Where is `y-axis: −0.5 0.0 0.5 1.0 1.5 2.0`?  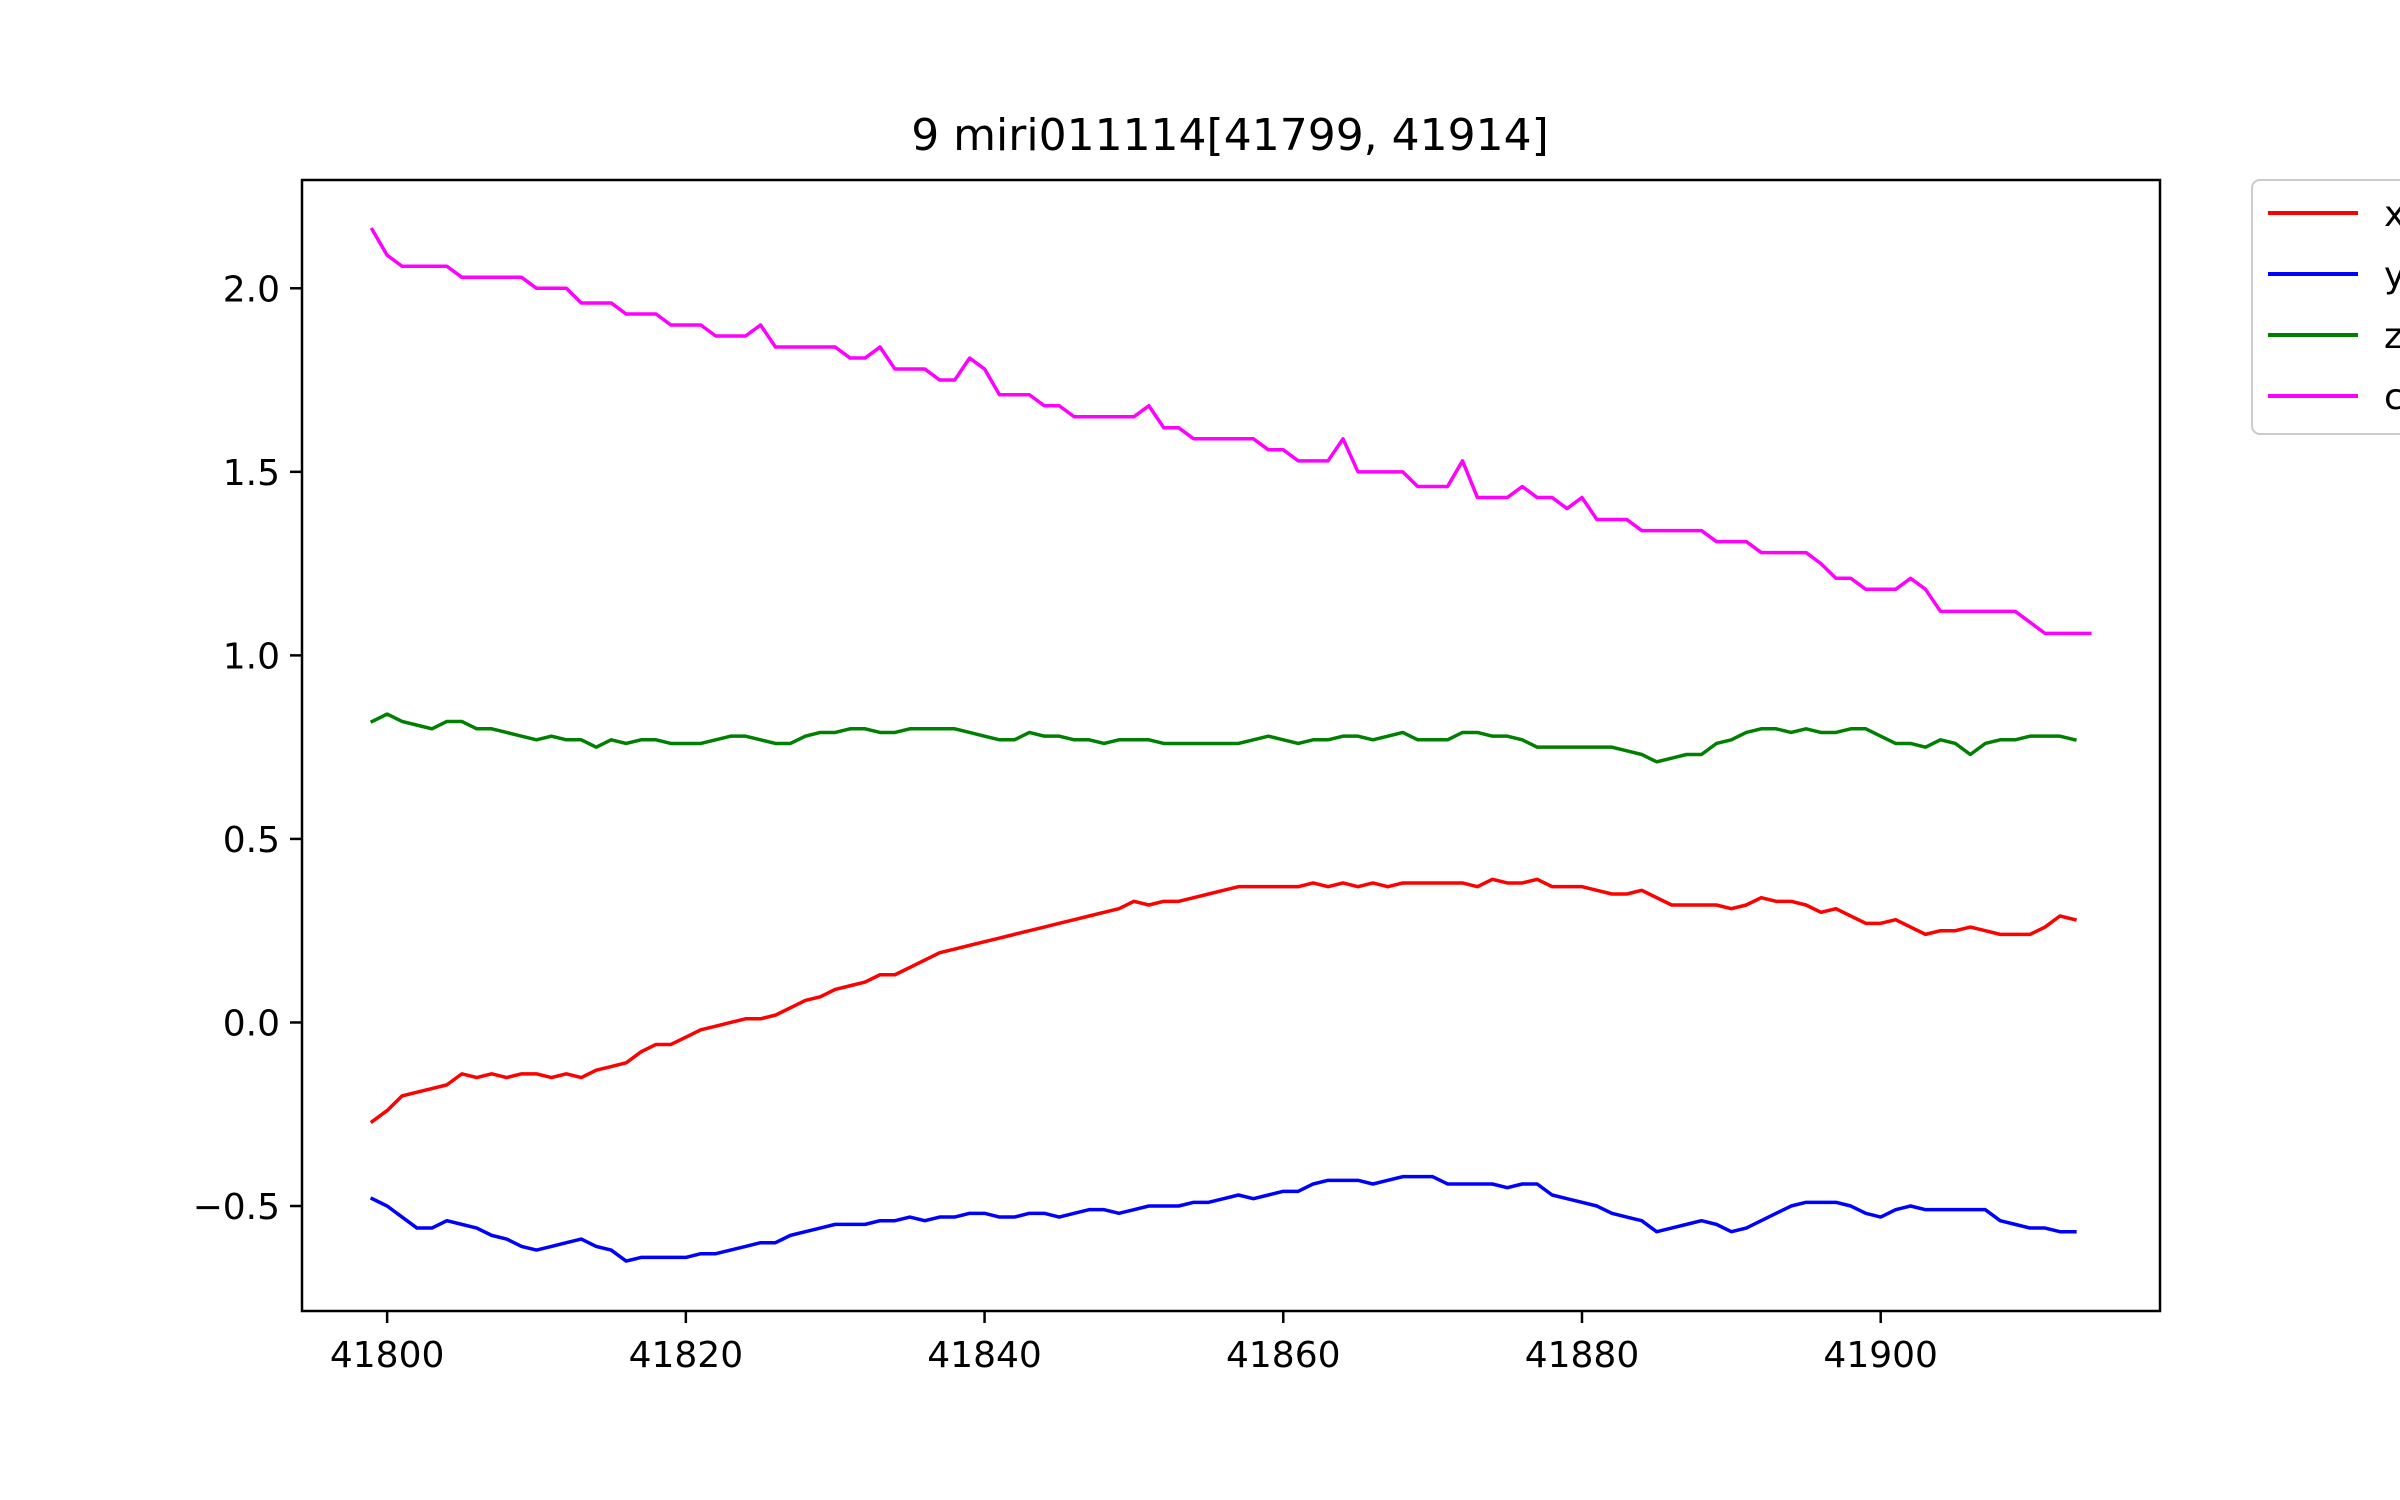
y-axis: −0.5 0.0 0.5 1.0 1.5 2.0 is located at coordinates (247, 748).